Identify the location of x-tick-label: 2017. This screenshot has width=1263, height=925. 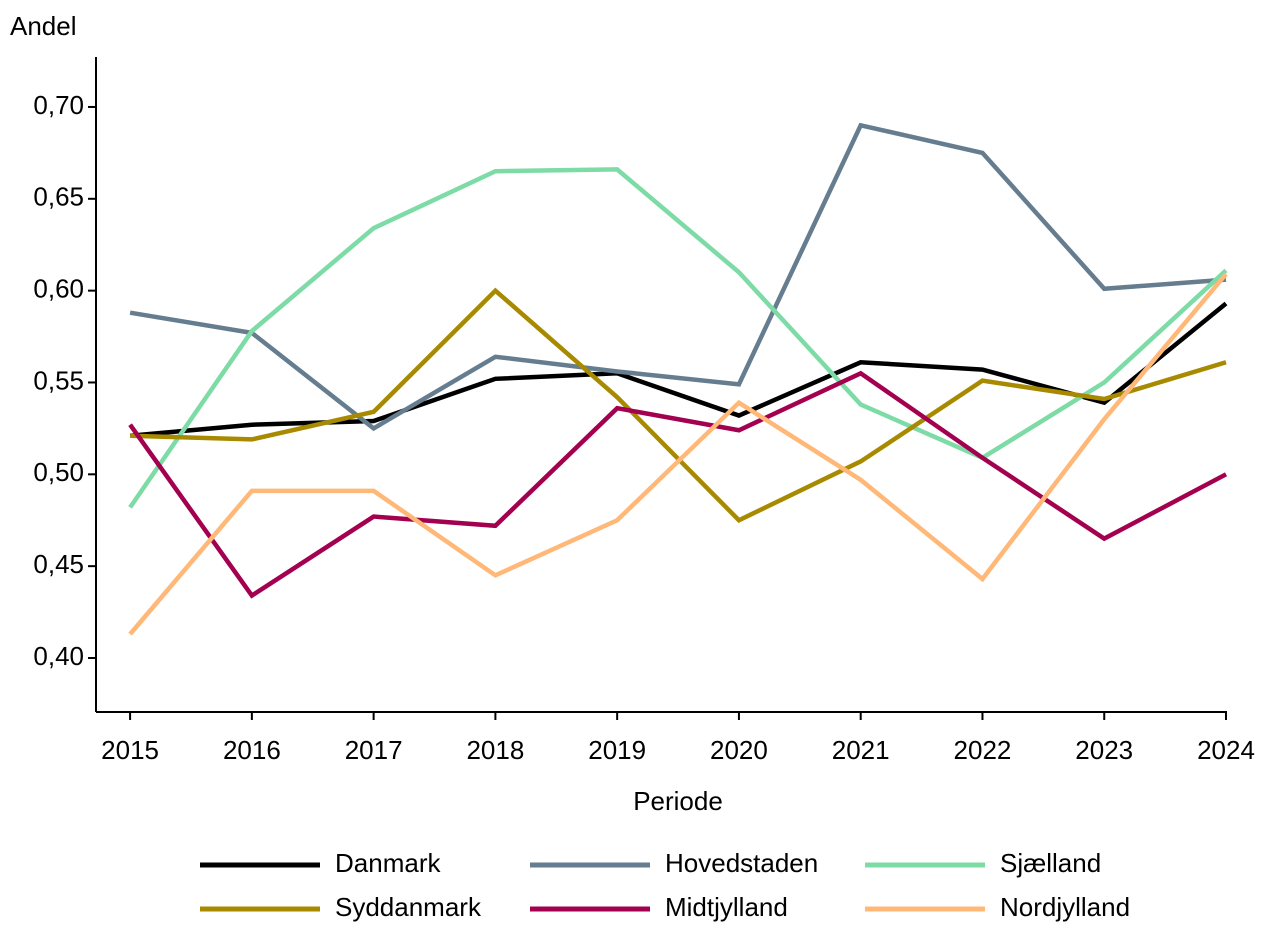
(374, 750).